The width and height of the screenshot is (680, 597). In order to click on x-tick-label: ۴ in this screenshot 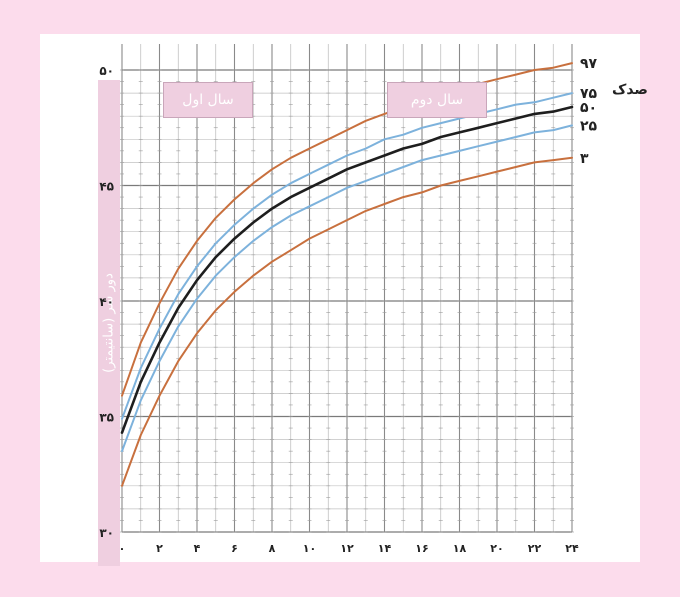, I will do `click(197, 548)`.